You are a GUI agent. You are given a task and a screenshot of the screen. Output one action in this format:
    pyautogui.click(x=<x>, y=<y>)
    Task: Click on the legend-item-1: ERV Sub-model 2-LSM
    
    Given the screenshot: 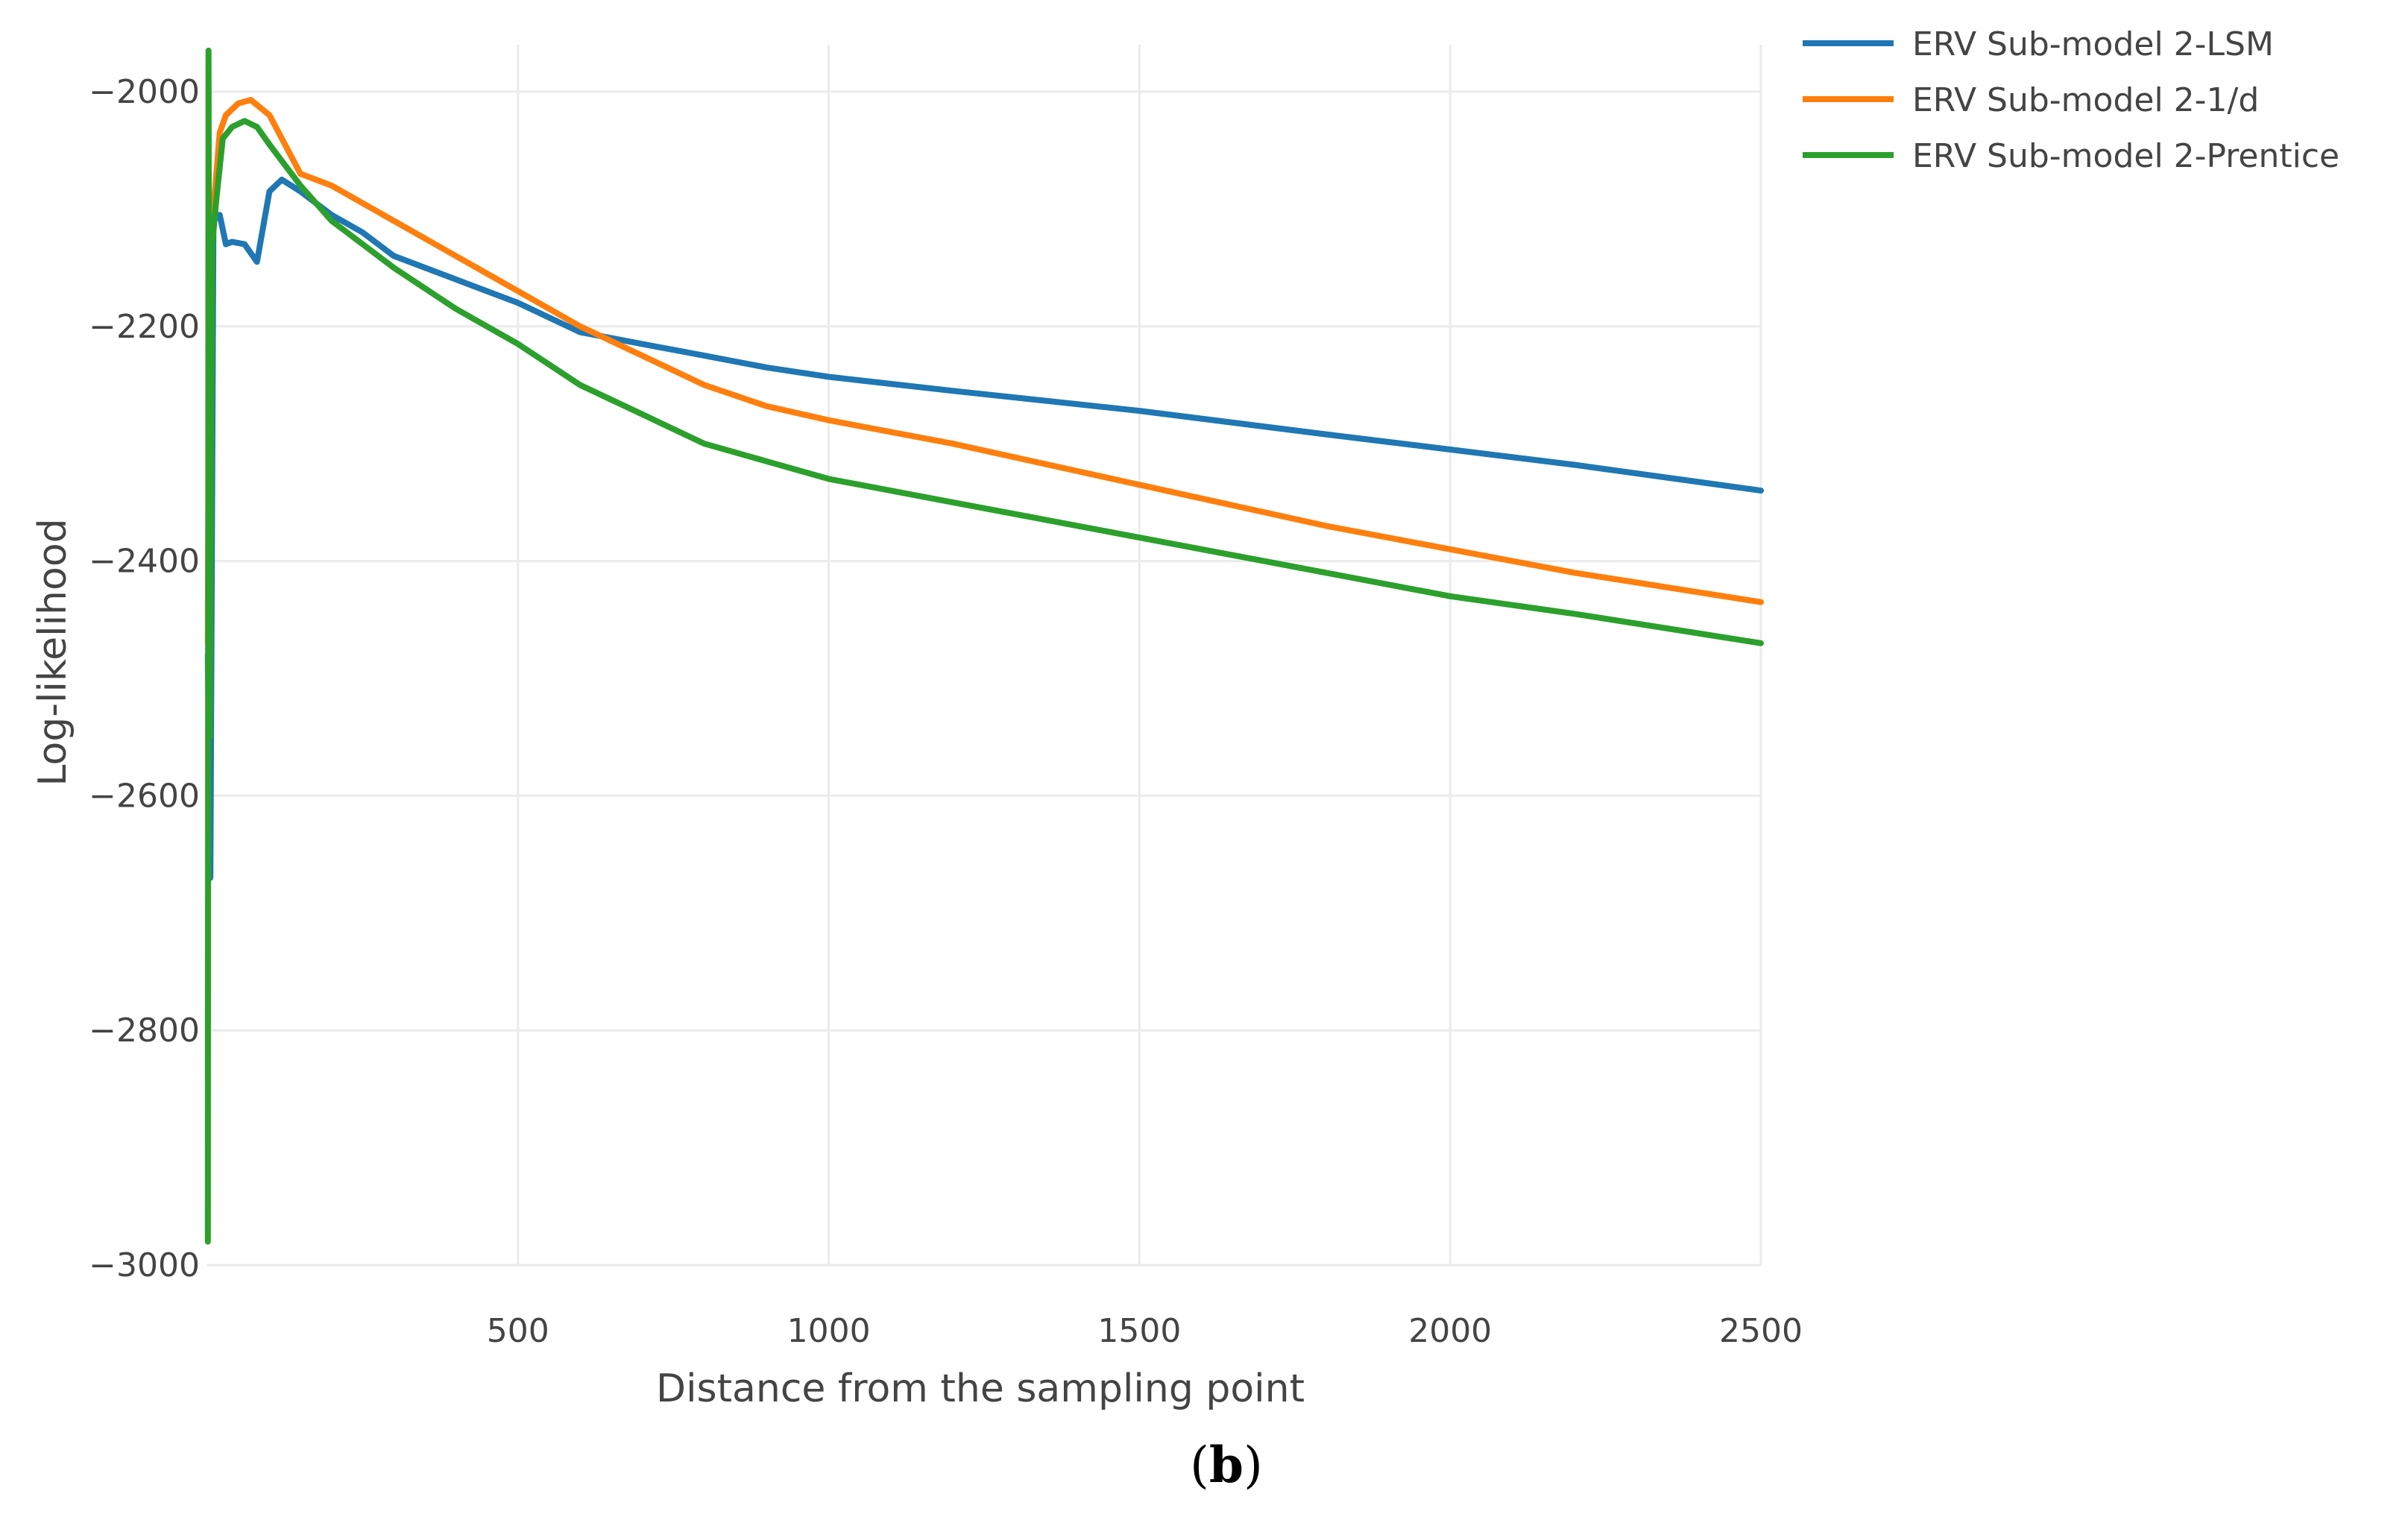 What is the action you would take?
    pyautogui.click(x=2039, y=44)
    